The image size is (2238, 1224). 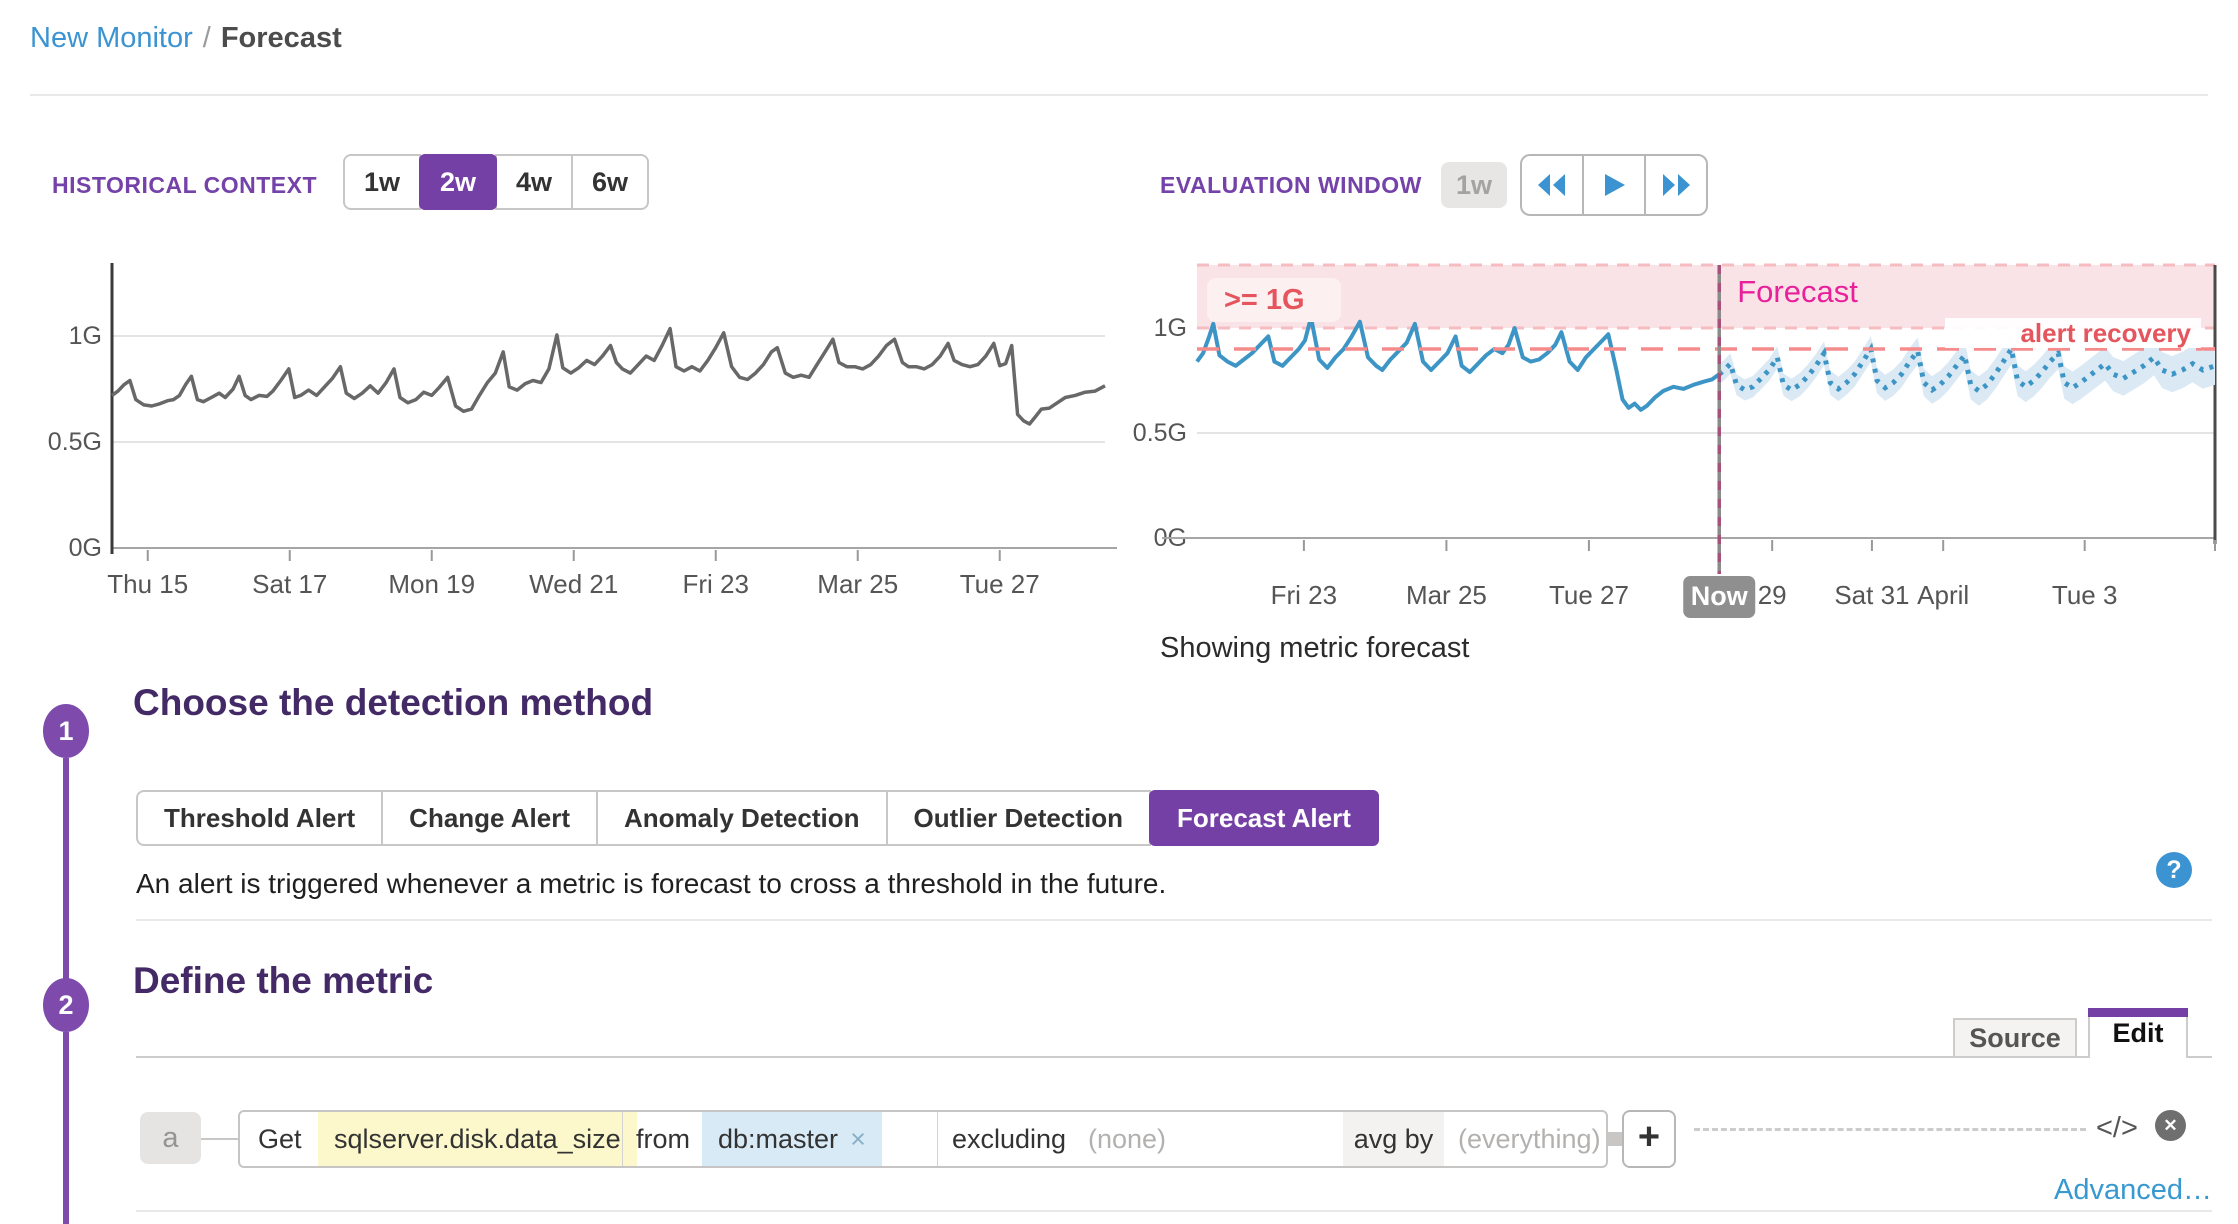 I want to click on evaluation-window-badge: 1w, so click(x=1474, y=185).